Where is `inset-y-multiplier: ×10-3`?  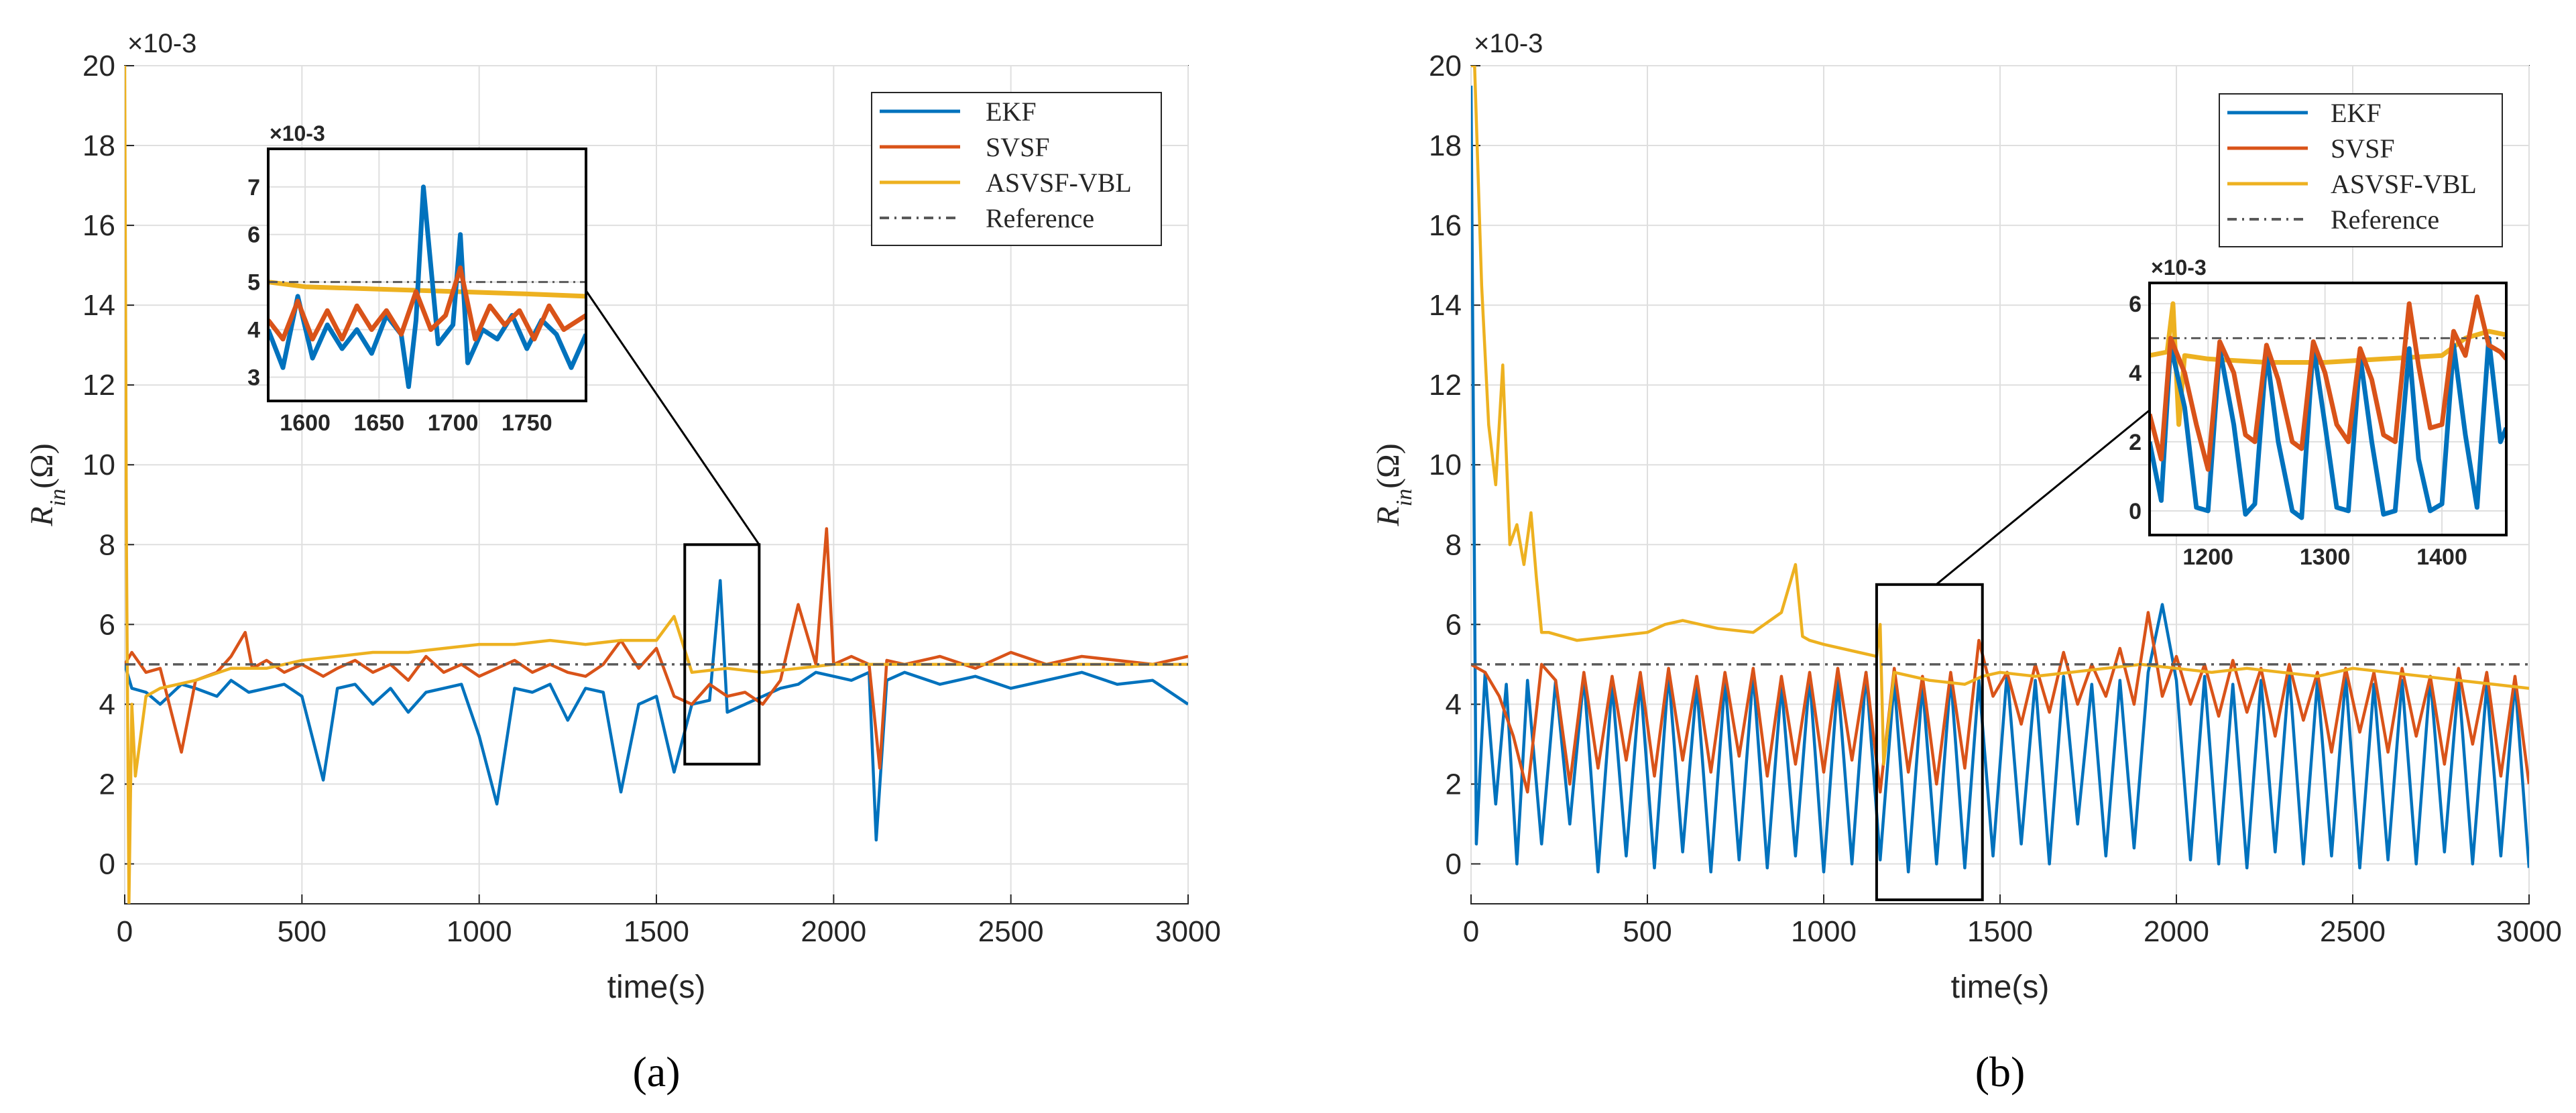
inset-y-multiplier: ×10-3 is located at coordinates (297, 133).